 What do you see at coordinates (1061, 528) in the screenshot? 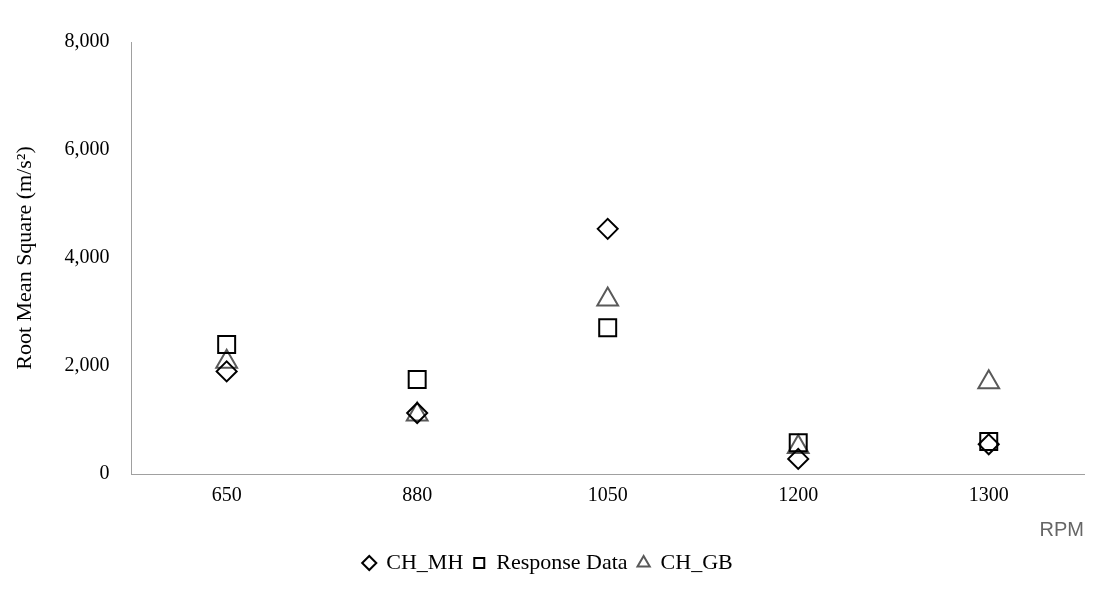
I see `x-axis-title: RPM` at bounding box center [1061, 528].